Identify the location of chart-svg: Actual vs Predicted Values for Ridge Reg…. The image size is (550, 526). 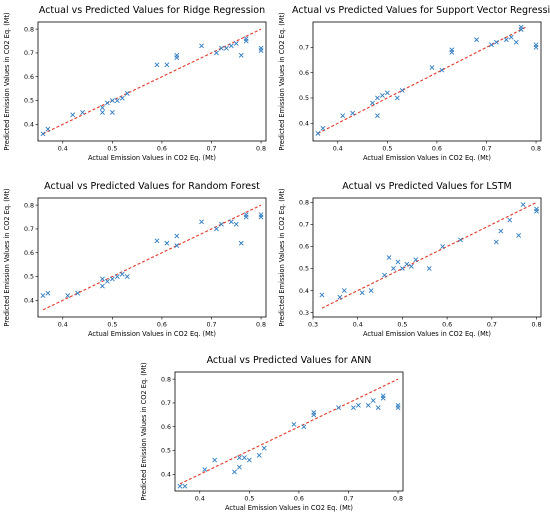
(135, 83).